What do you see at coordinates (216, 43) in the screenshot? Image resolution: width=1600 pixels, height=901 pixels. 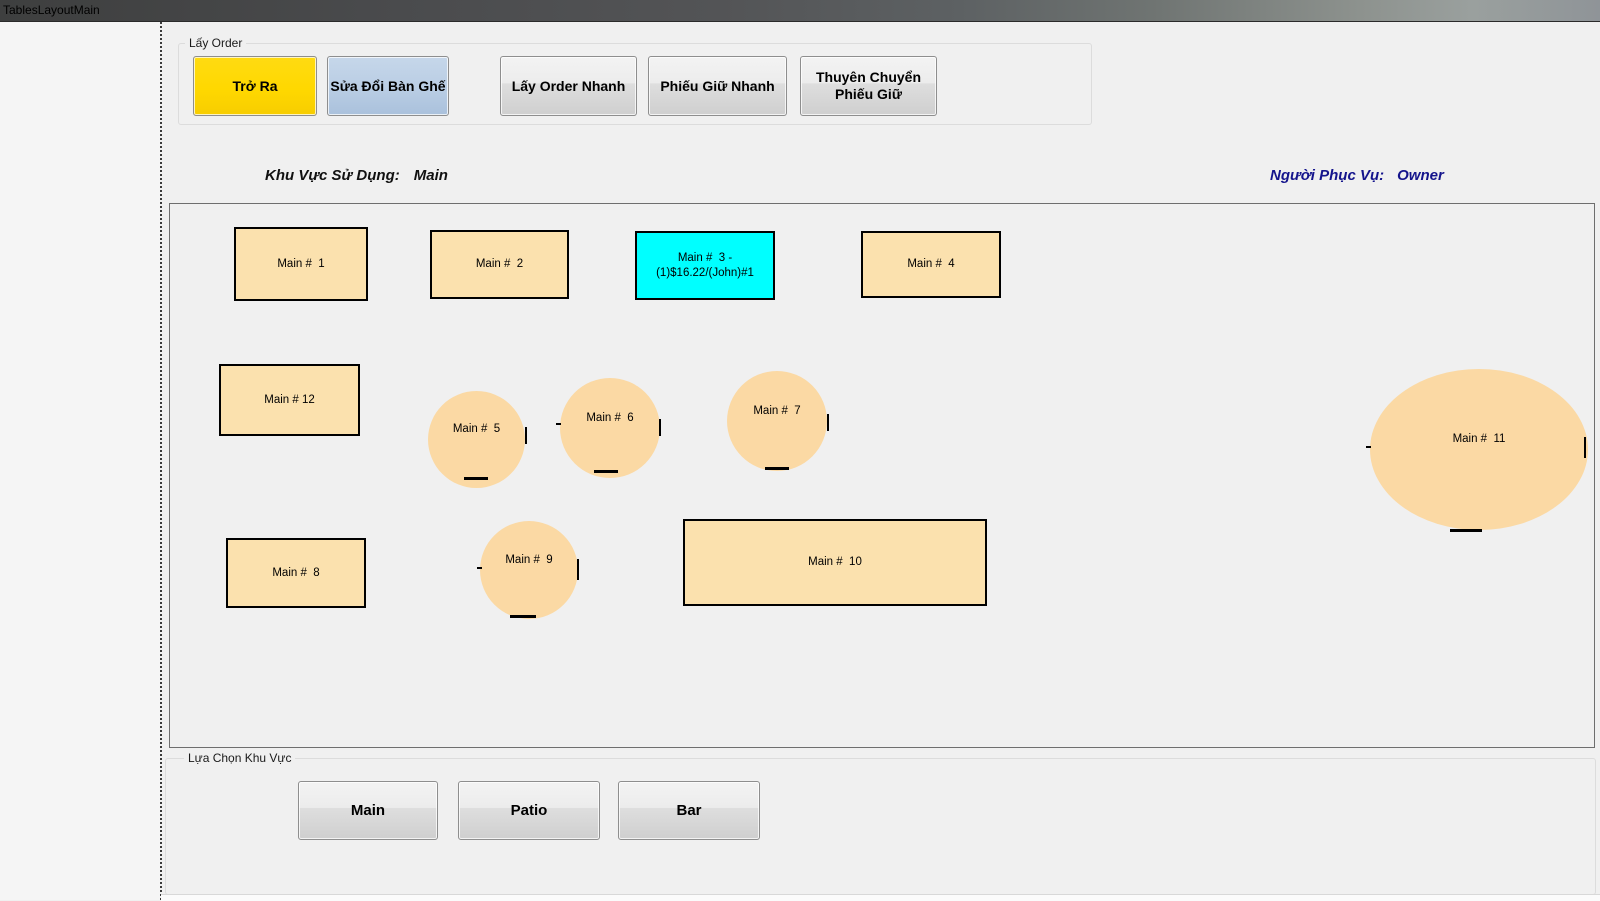 I see `order-groupbox-label: Lấy Order` at bounding box center [216, 43].